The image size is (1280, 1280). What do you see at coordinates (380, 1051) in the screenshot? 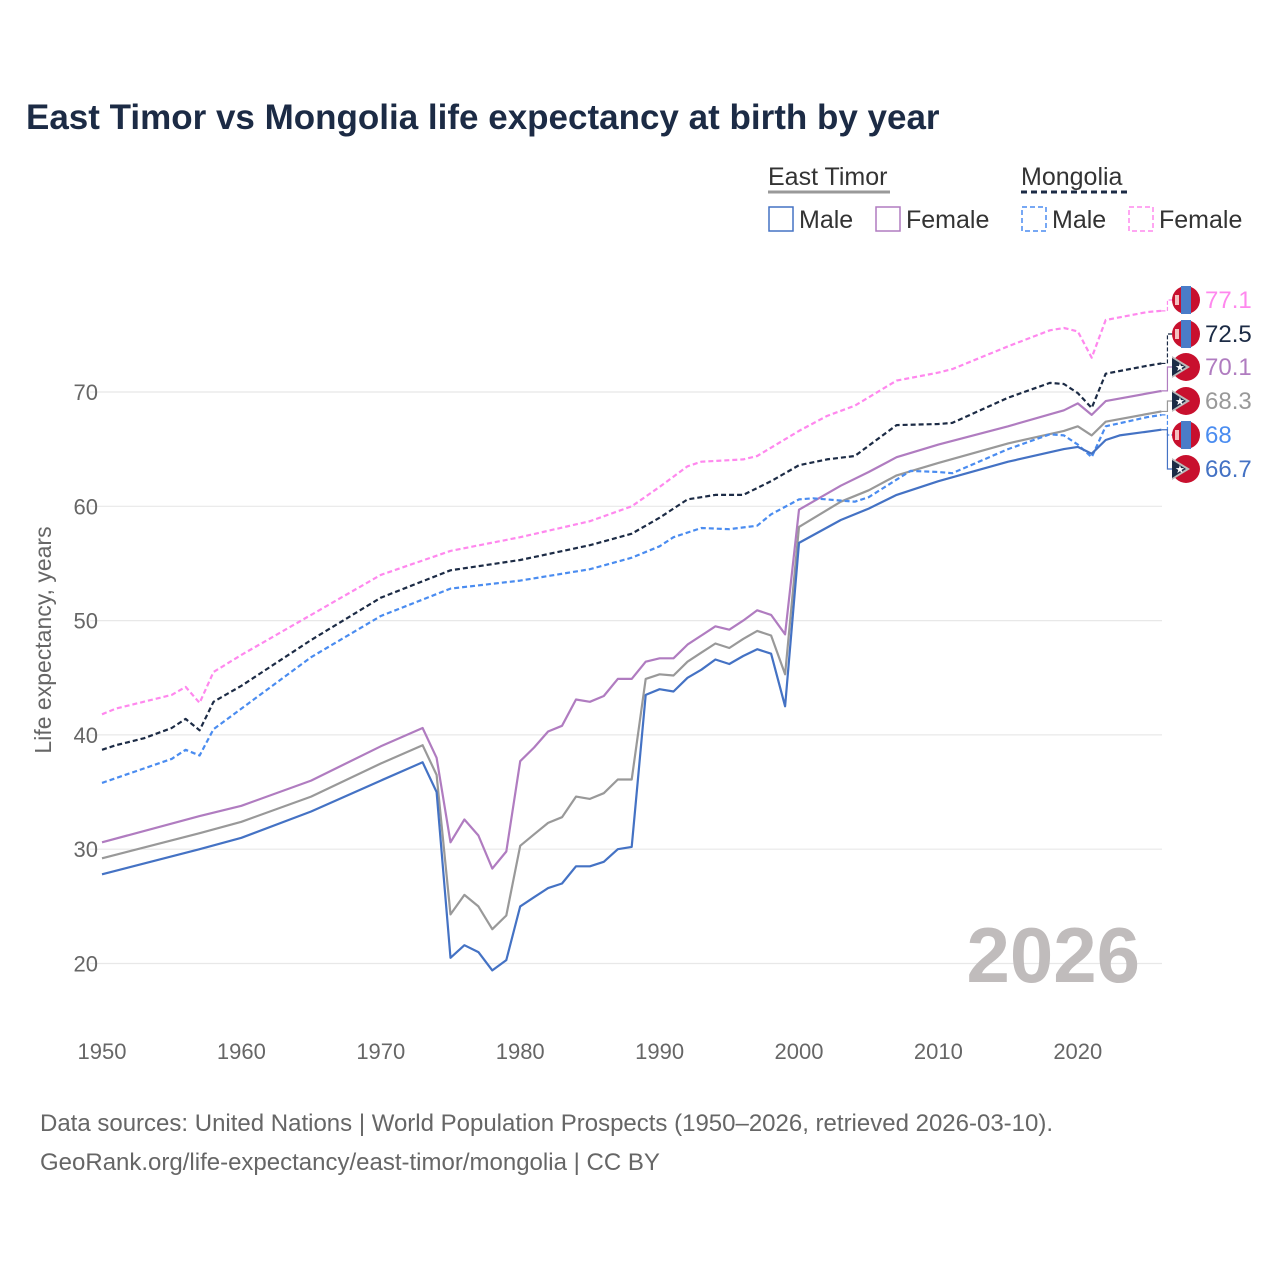
I see `x-tick-label: 1970` at bounding box center [380, 1051].